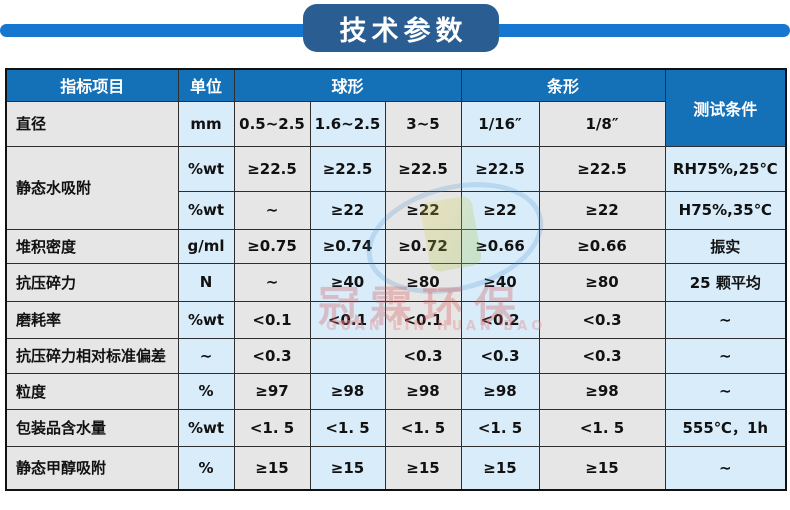 This screenshot has width=790, height=510. Describe the element at coordinates (92, 391) in the screenshot. I see `row-label: 粒度` at that location.